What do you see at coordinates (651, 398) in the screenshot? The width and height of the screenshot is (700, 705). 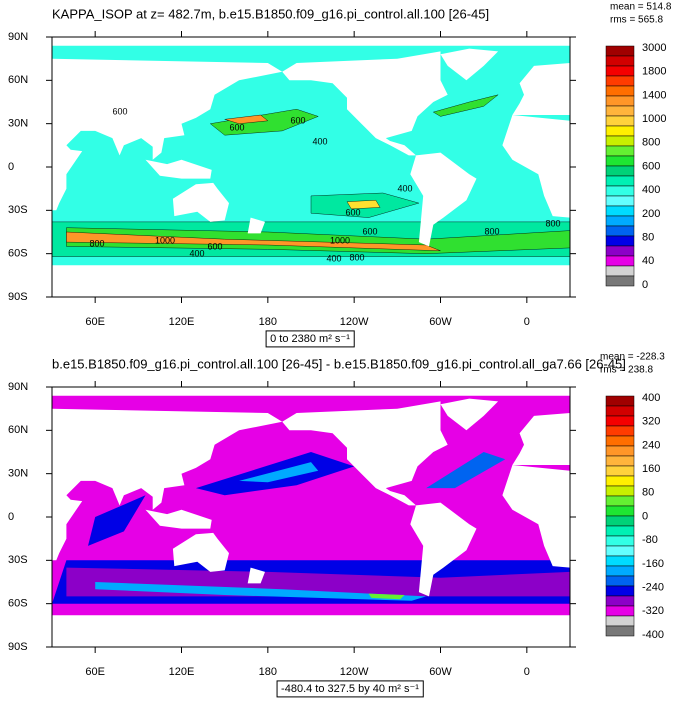 I see `colorbar-label: 400` at bounding box center [651, 398].